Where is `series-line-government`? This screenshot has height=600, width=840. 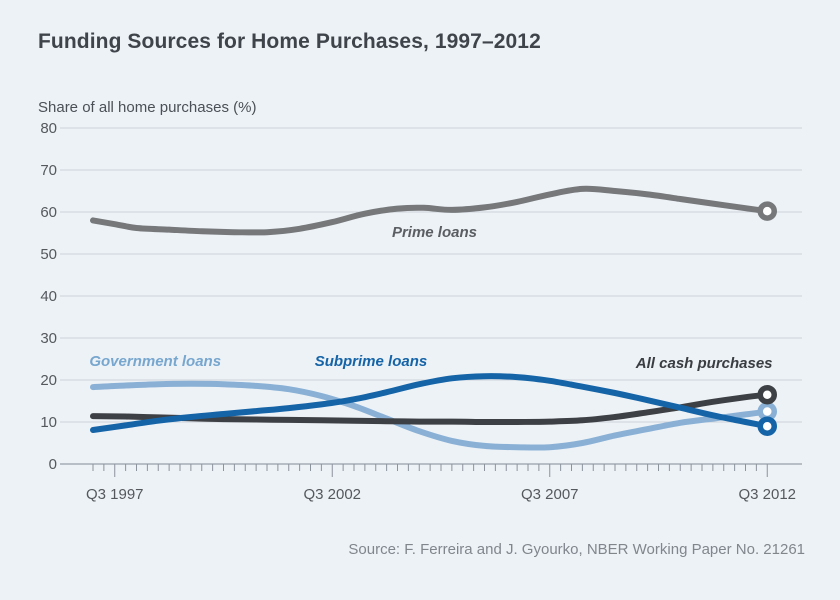
series-line-government is located at coordinates (430, 415).